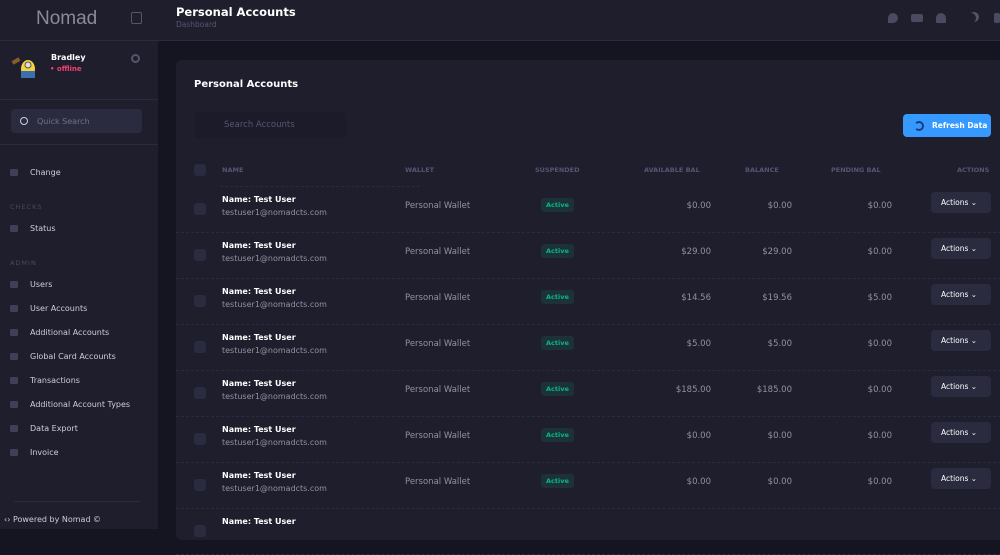 The image size is (1000, 555). I want to click on col-name: NAME, so click(233, 170).